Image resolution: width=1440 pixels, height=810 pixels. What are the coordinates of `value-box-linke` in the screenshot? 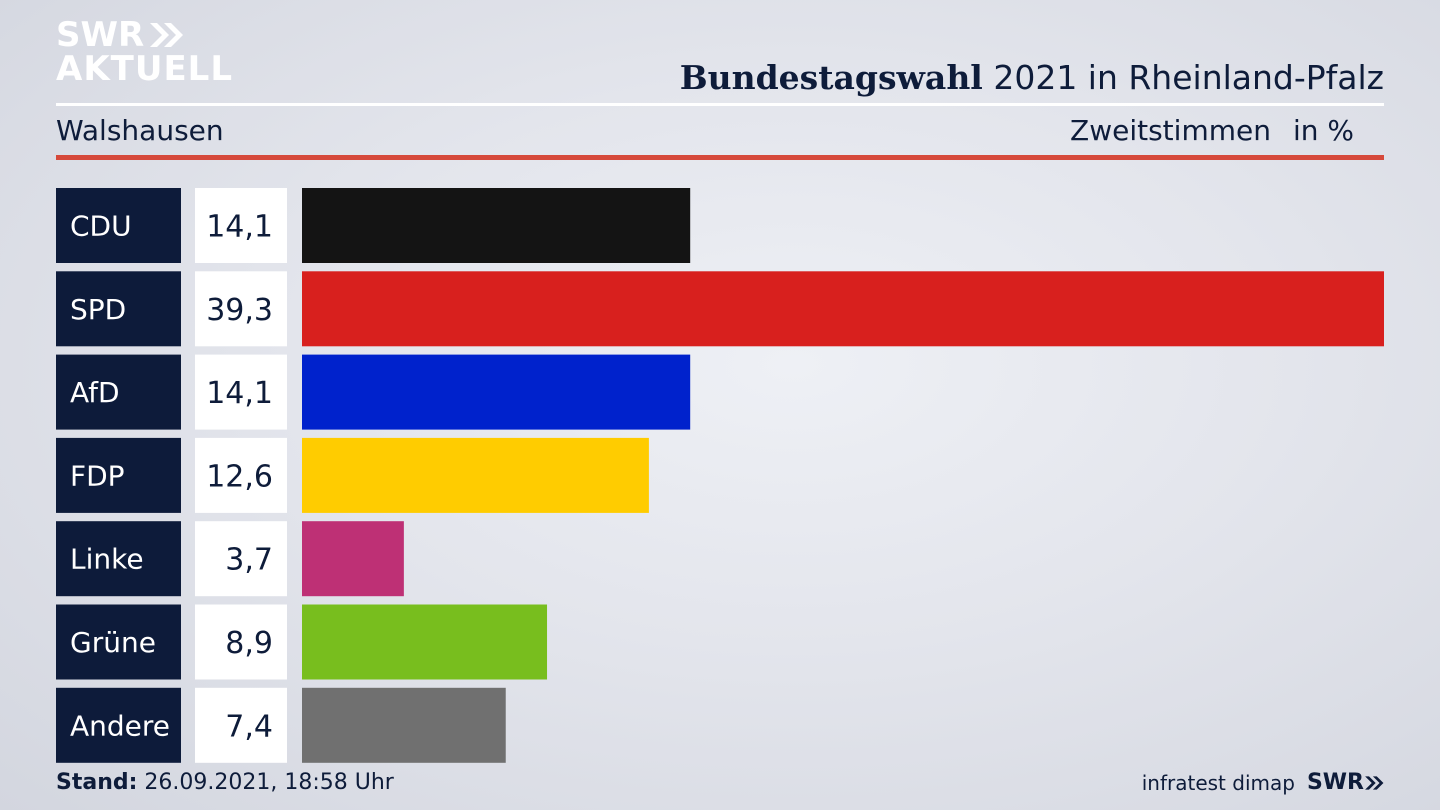 It's located at (241, 559).